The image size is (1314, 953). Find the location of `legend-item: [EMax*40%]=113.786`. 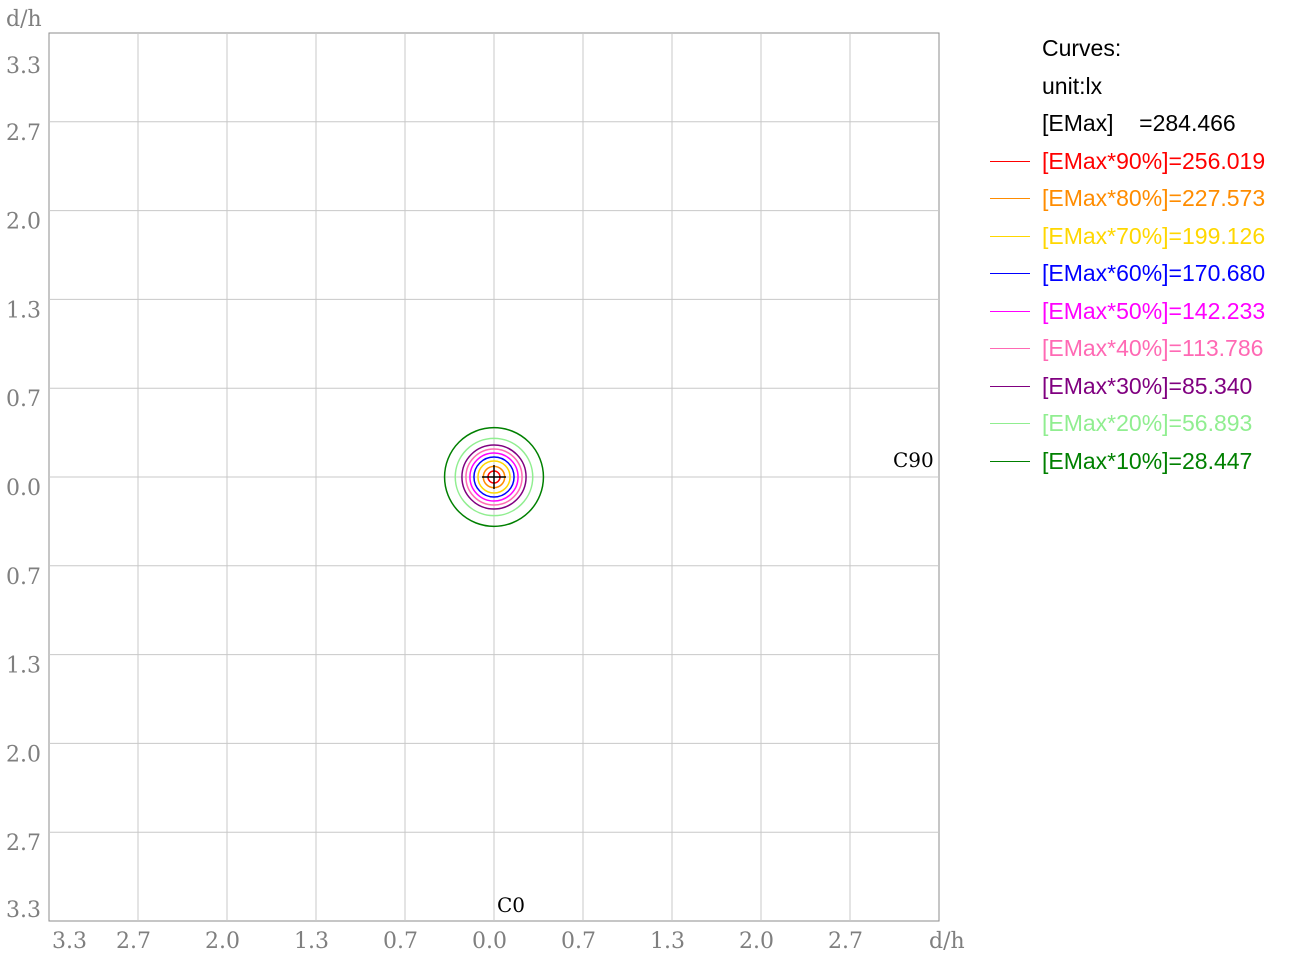

legend-item: [EMax*40%]=113.786 is located at coordinates (1147, 352).